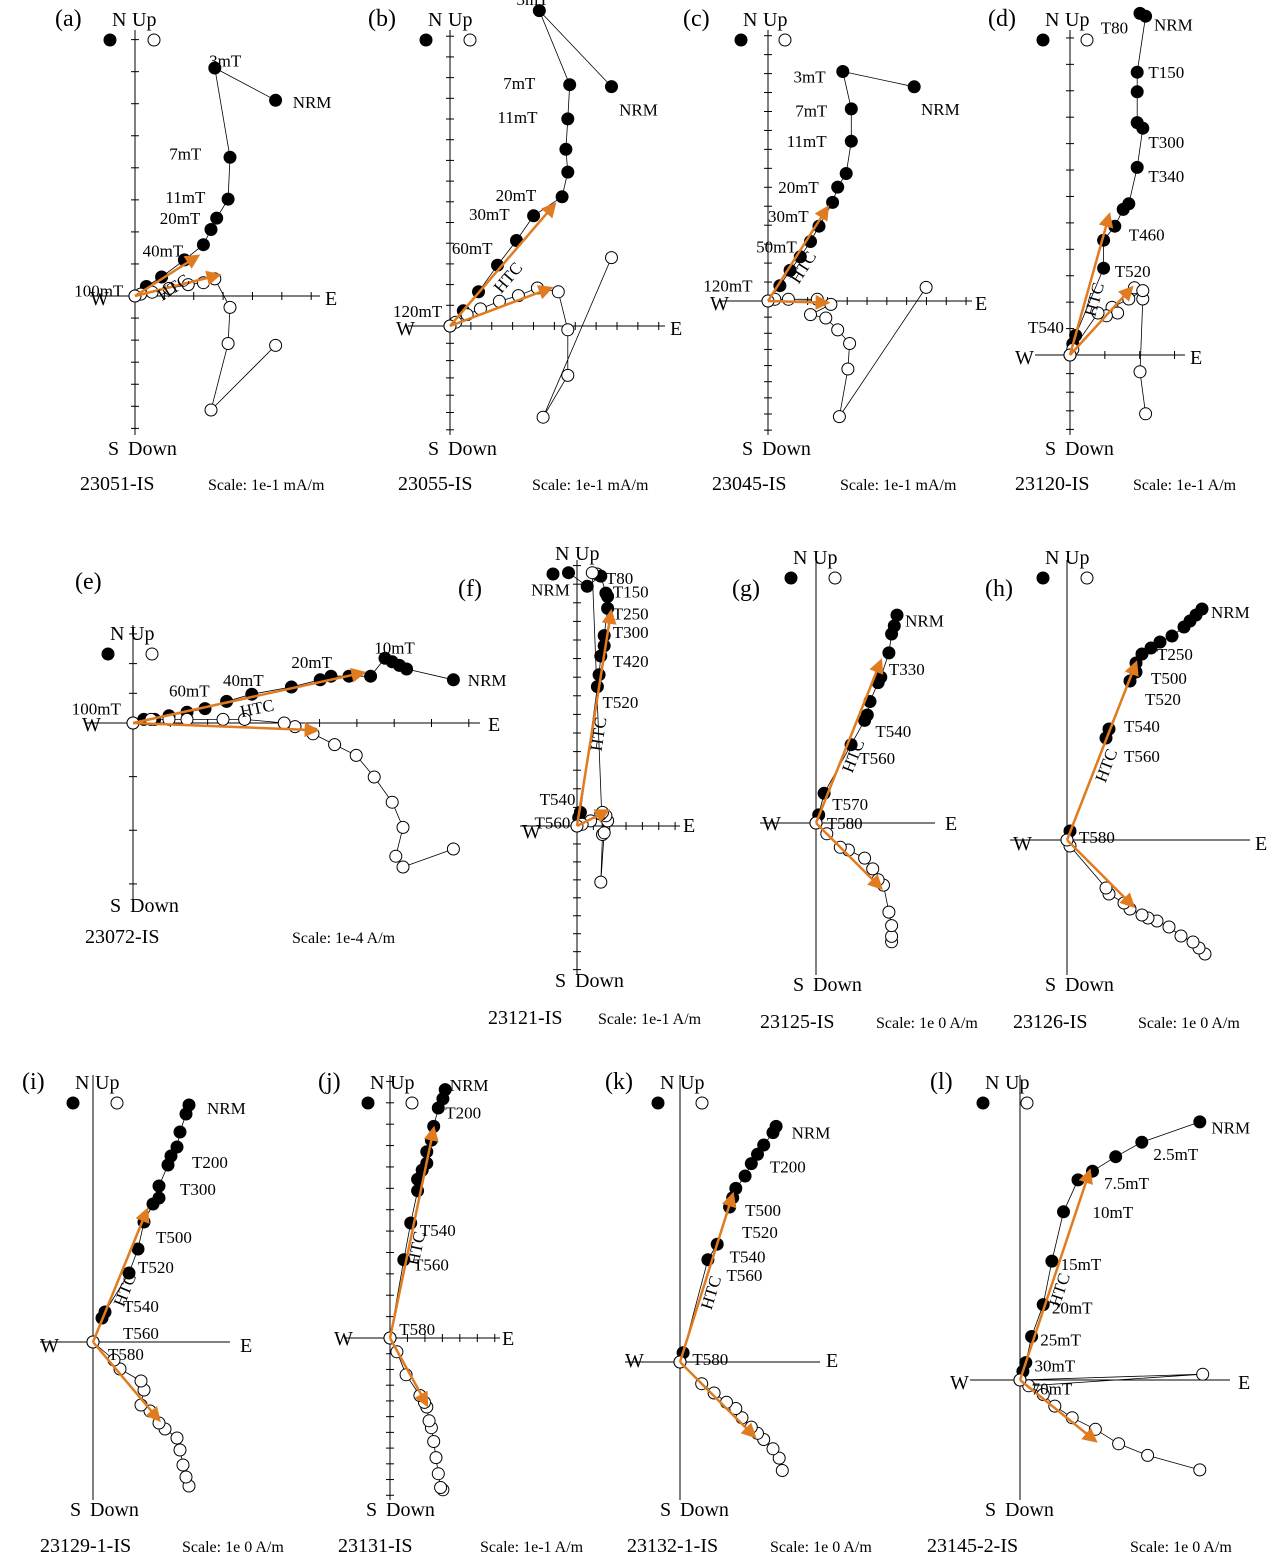 The width and height of the screenshot is (1269, 1562). I want to click on point-label: 60mT, so click(189, 691).